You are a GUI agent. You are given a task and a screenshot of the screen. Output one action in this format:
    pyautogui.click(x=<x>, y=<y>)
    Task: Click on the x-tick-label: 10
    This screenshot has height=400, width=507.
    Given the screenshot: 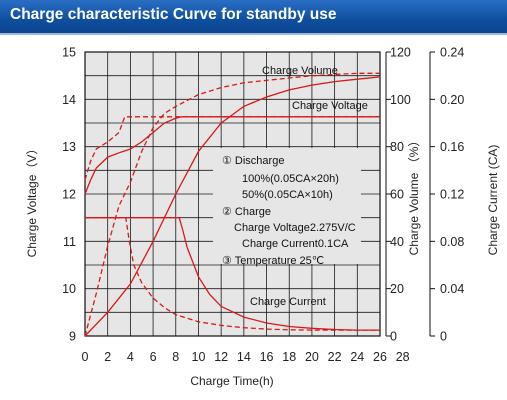 What is the action you would take?
    pyautogui.click(x=199, y=357)
    